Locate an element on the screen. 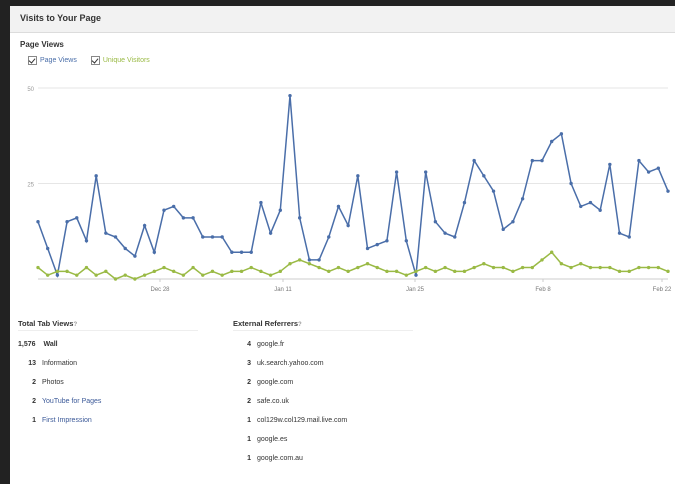 The image size is (675, 484). referrer-label: google.fr is located at coordinates (271, 344).